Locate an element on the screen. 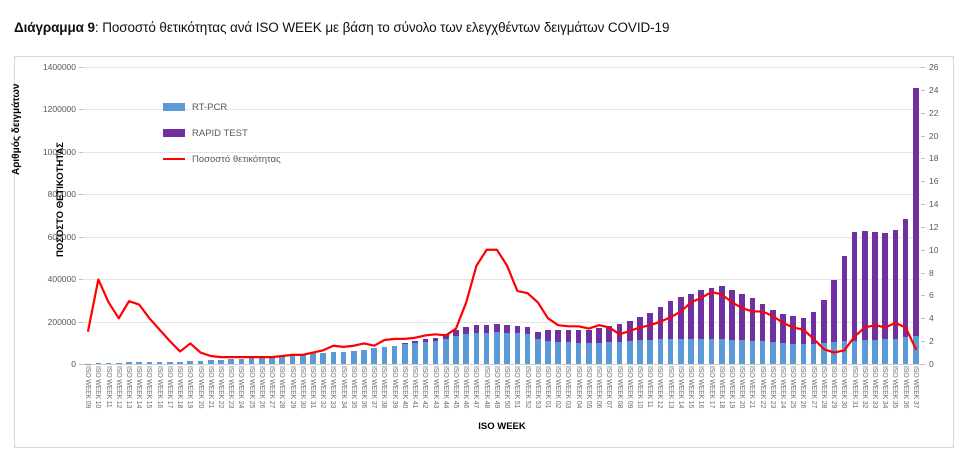 This screenshot has height=463, width=968. x-axis-tick-label: ISO WEEK 44 is located at coordinates (445, 387).